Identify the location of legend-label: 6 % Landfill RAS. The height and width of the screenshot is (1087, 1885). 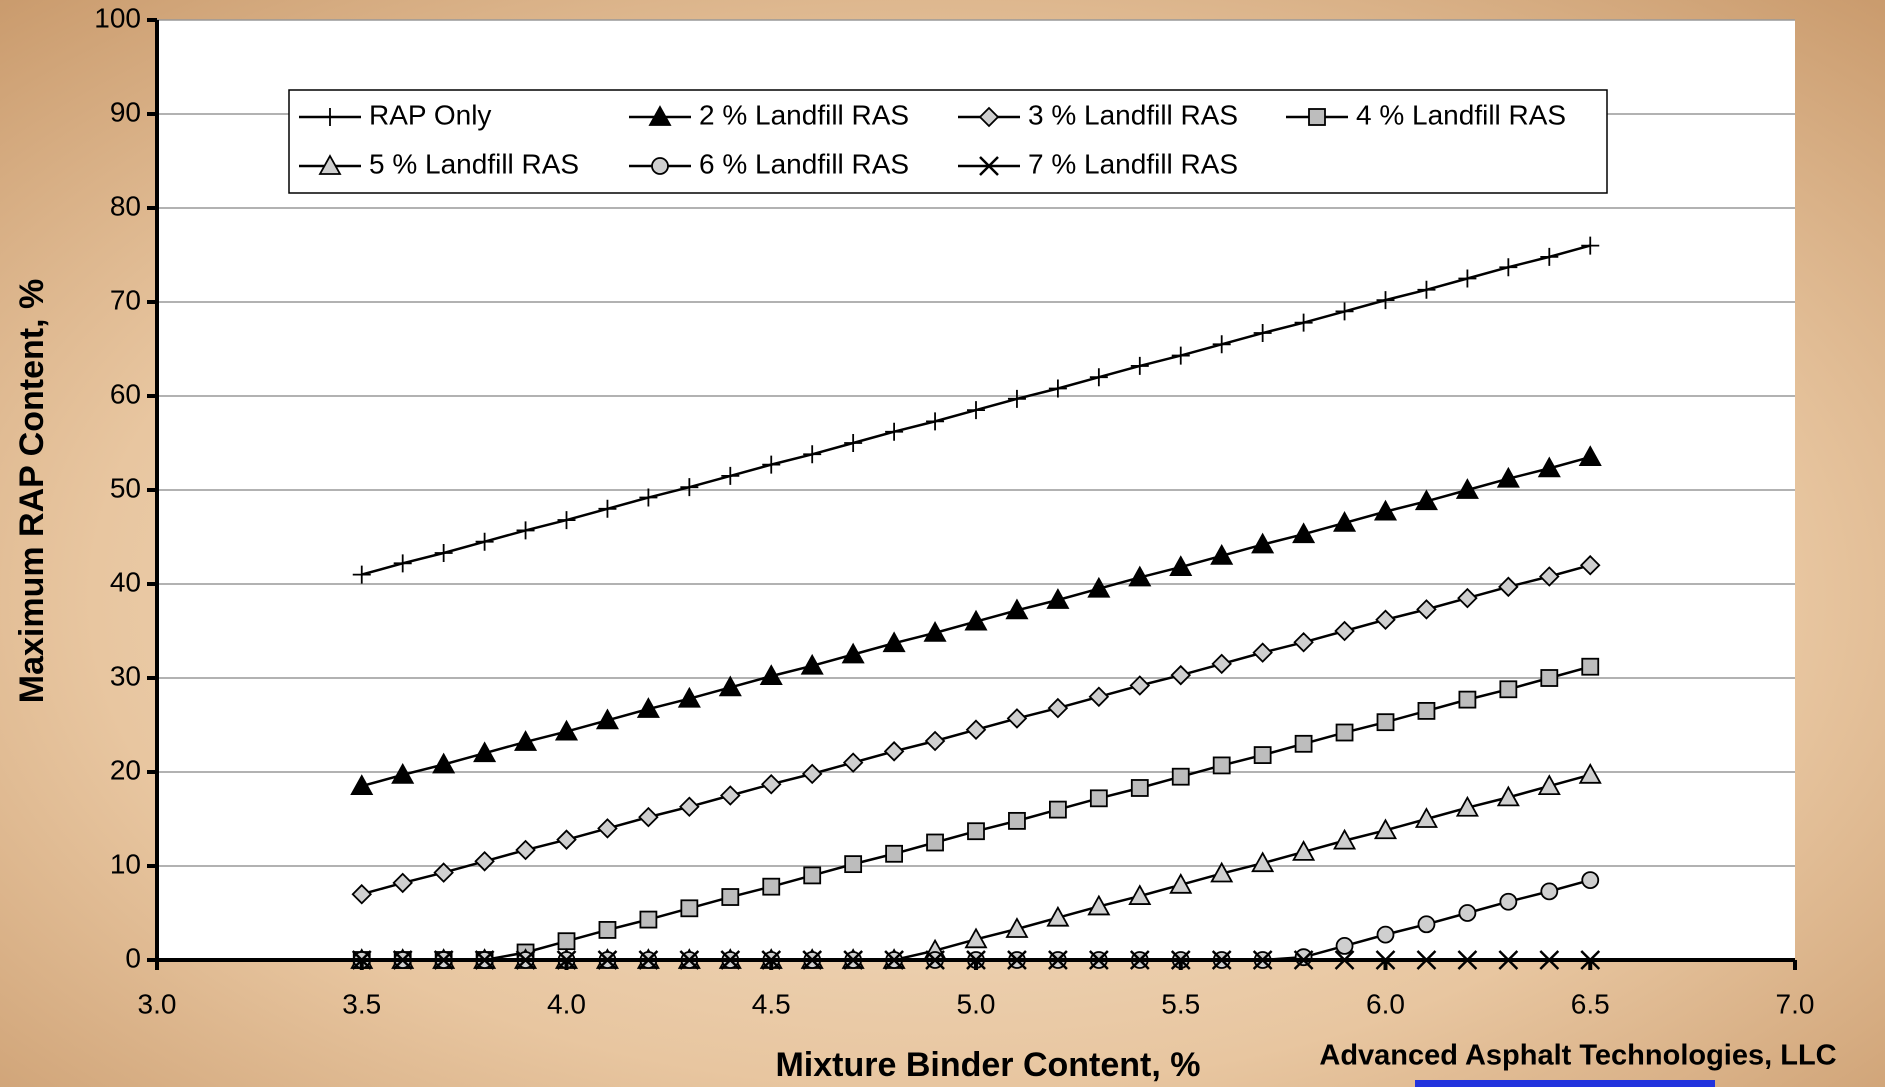
(804, 163).